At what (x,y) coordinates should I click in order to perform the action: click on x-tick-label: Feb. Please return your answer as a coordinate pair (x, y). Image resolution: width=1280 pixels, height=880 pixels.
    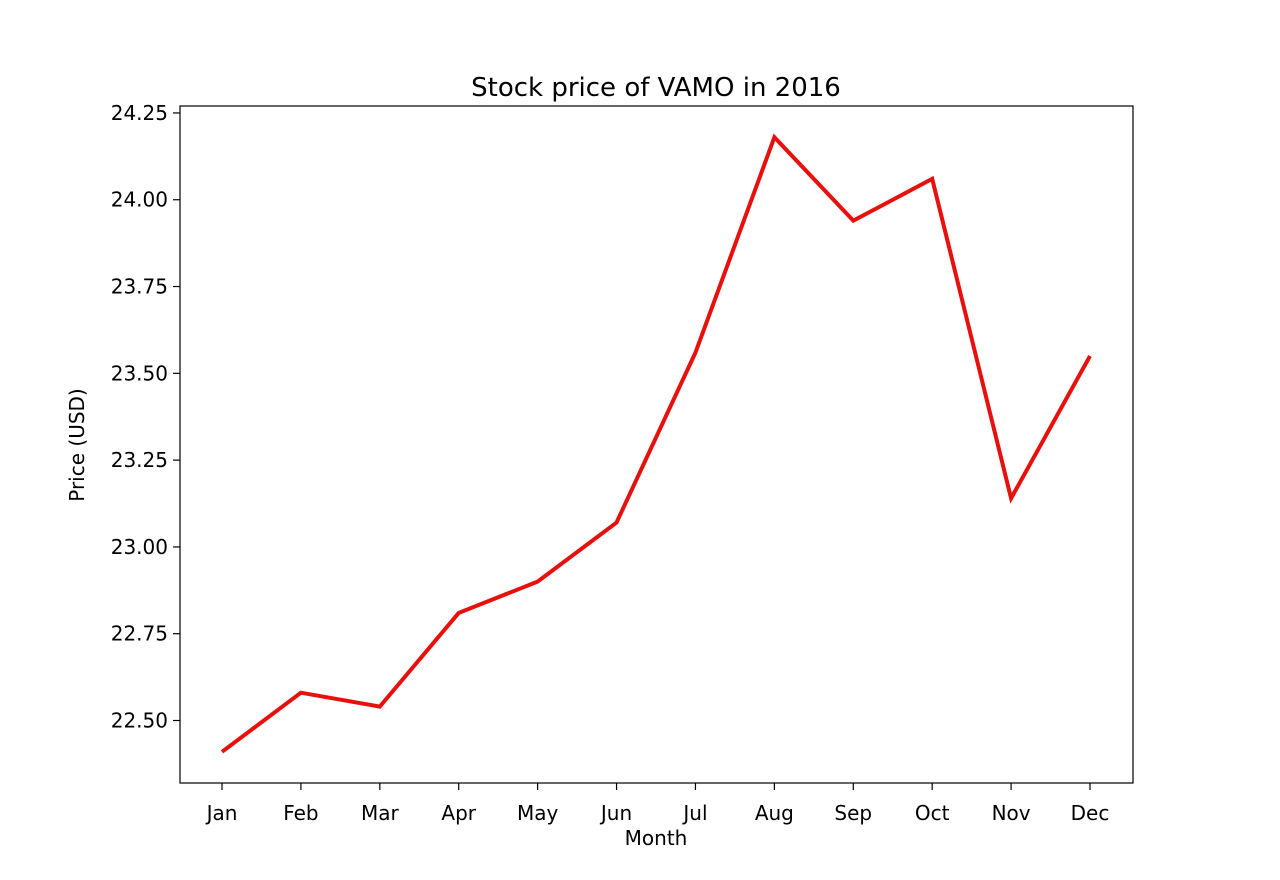
    Looking at the image, I should click on (300, 813).